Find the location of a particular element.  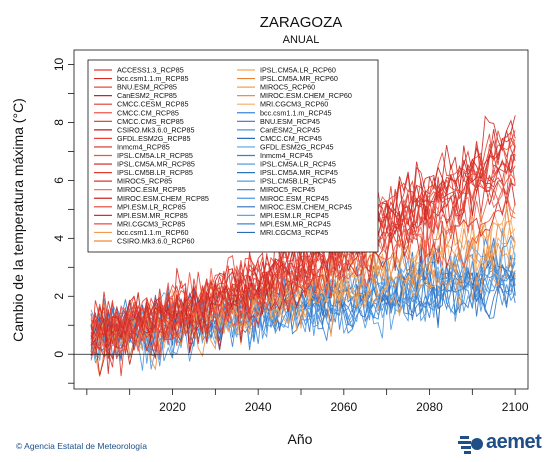

legend-label: CMCC.CESM_RCP85 is located at coordinates (153, 104).